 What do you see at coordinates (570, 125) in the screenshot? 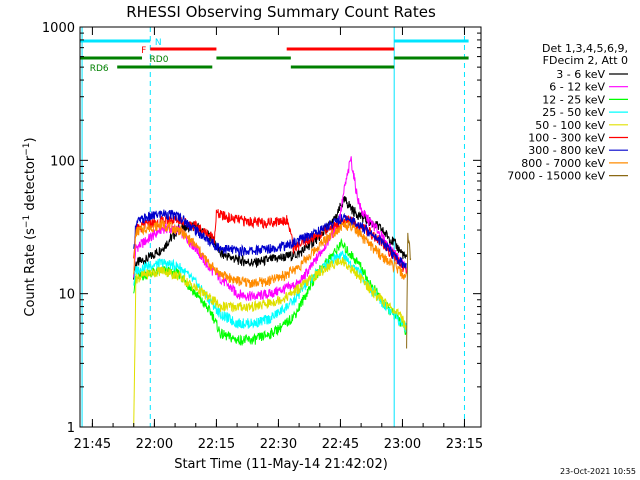
I see `legend-entry-label: 50 - 100 keV` at bounding box center [570, 125].